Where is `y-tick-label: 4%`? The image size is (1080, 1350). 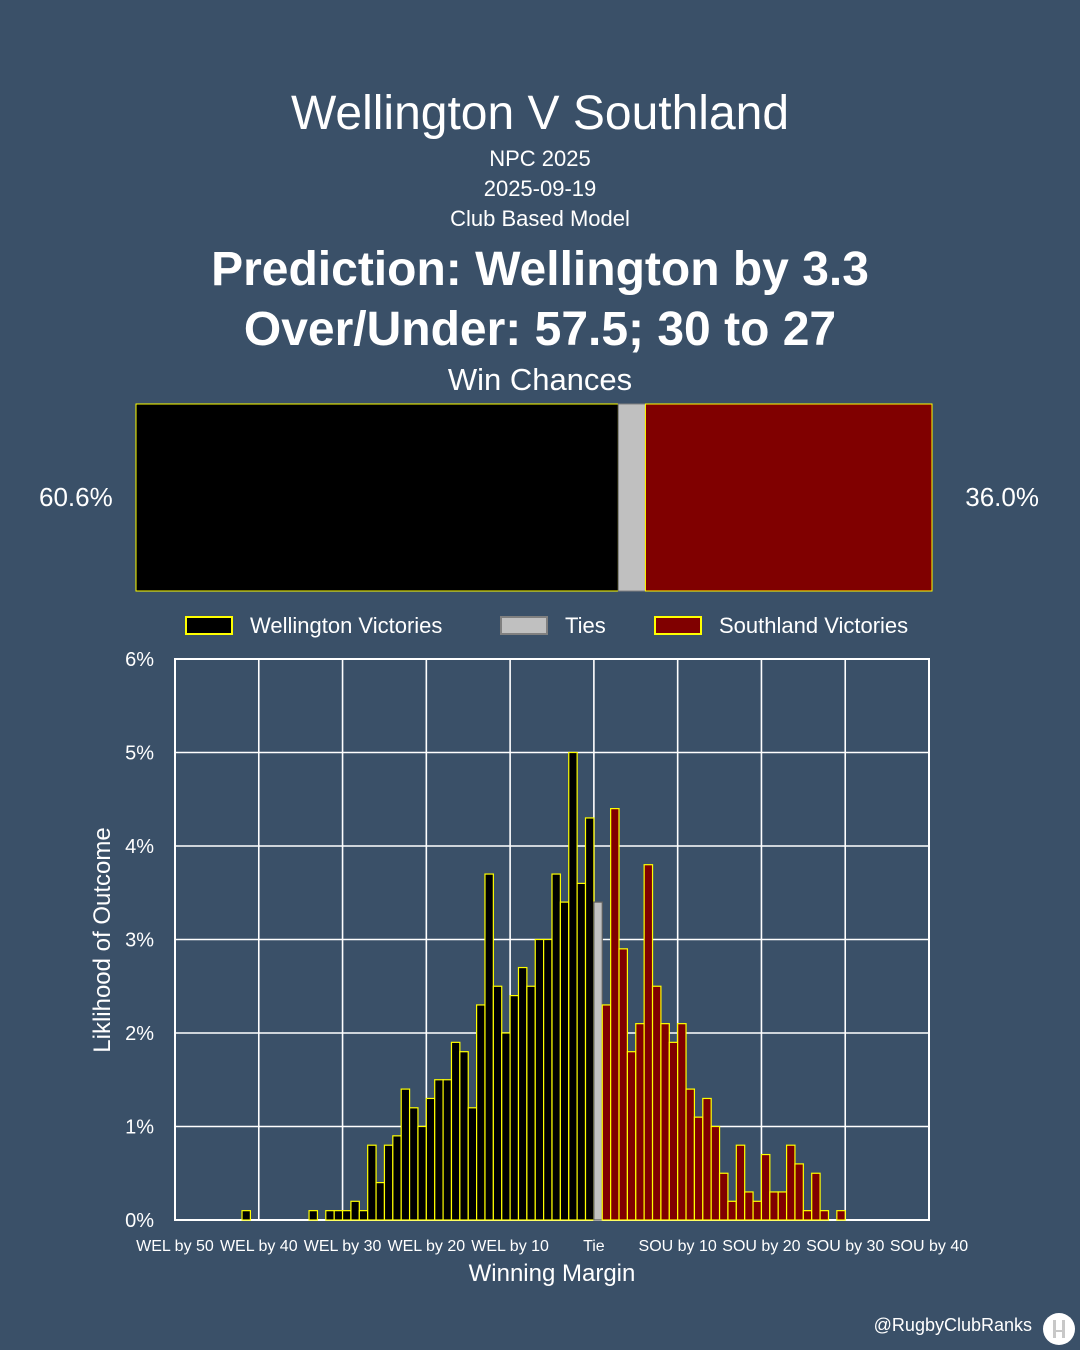 y-tick-label: 4% is located at coordinates (139, 847).